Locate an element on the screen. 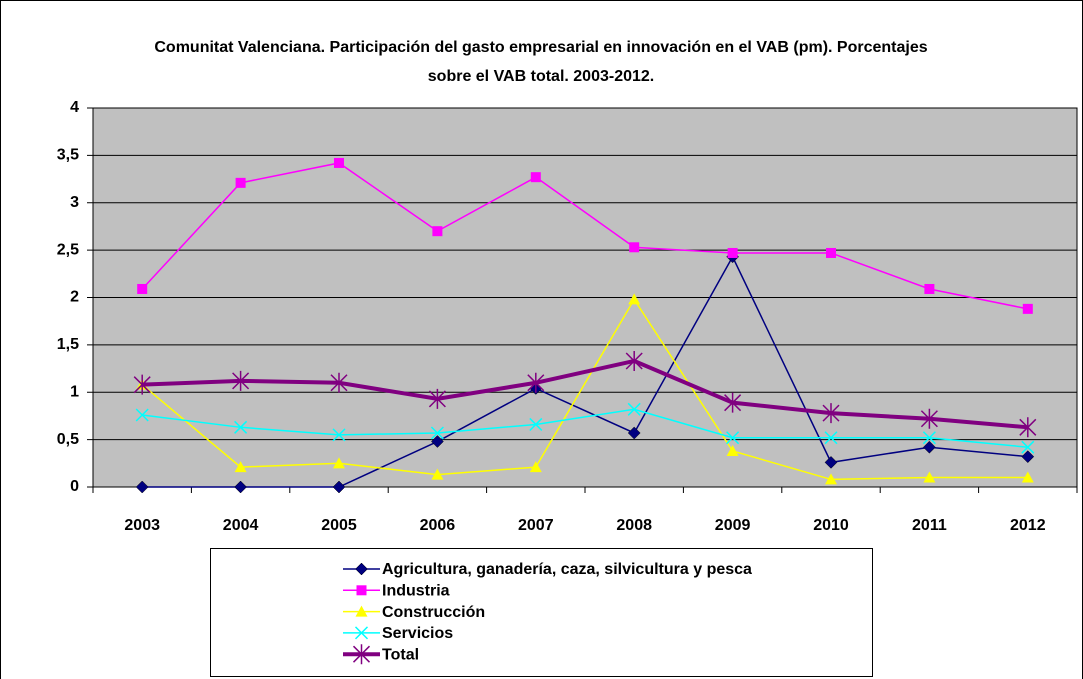  x-tick-label: 2007 is located at coordinates (536, 525).